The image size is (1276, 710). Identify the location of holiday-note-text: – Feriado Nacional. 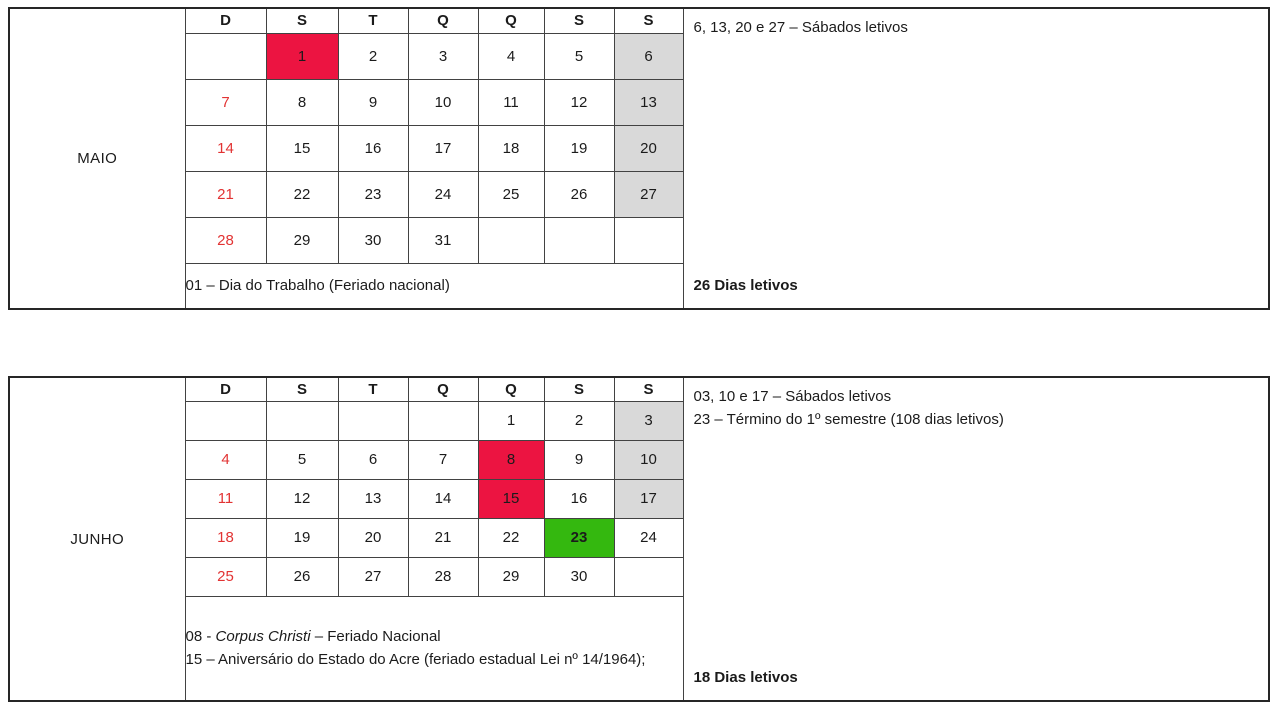
(375, 637).